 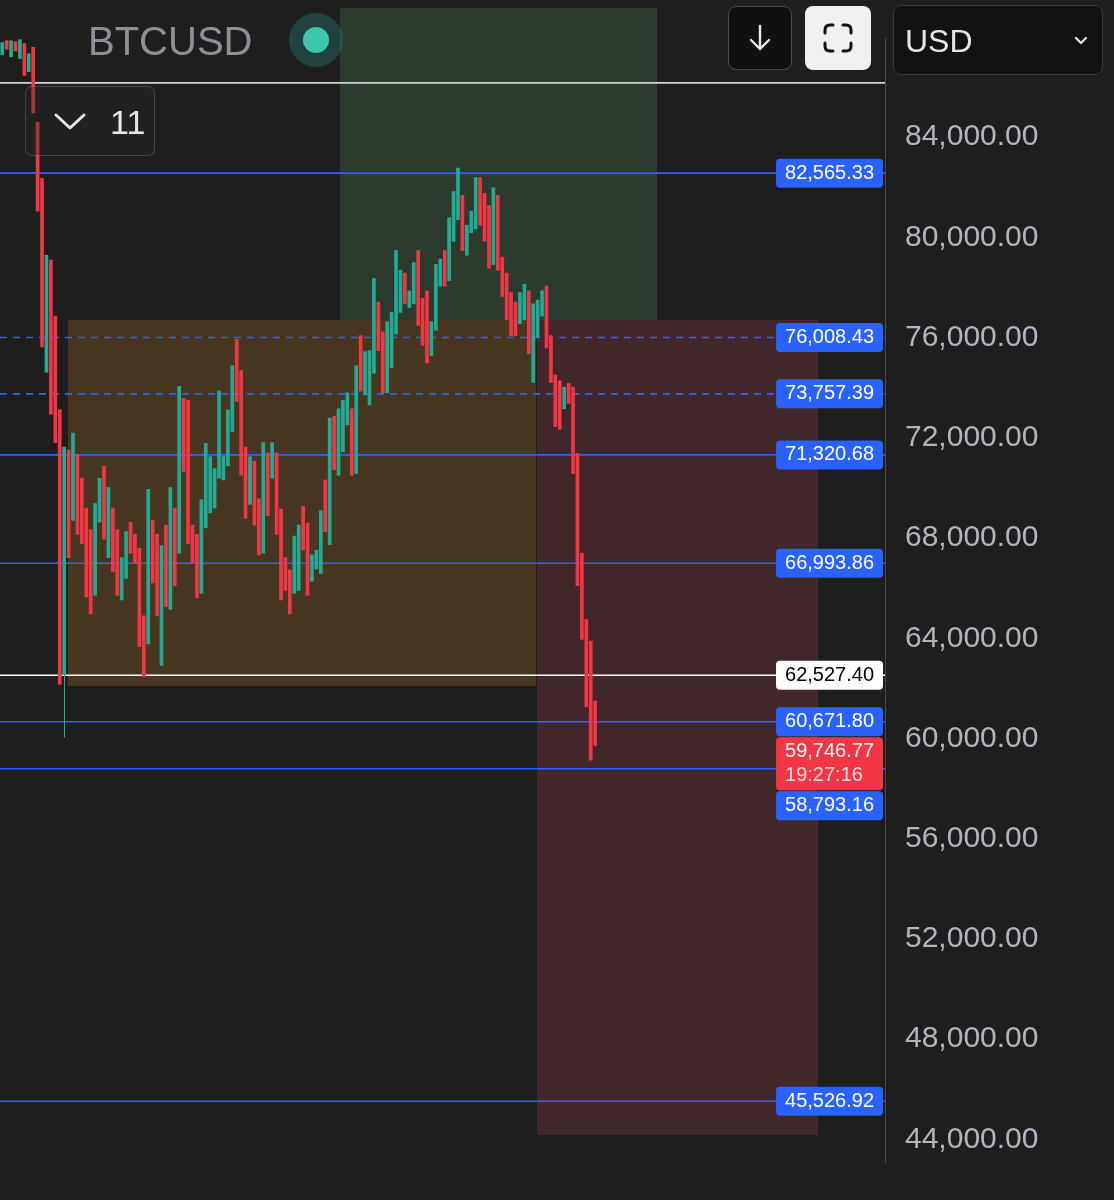 What do you see at coordinates (998, 40) in the screenshot?
I see `currency-dropdown: USD` at bounding box center [998, 40].